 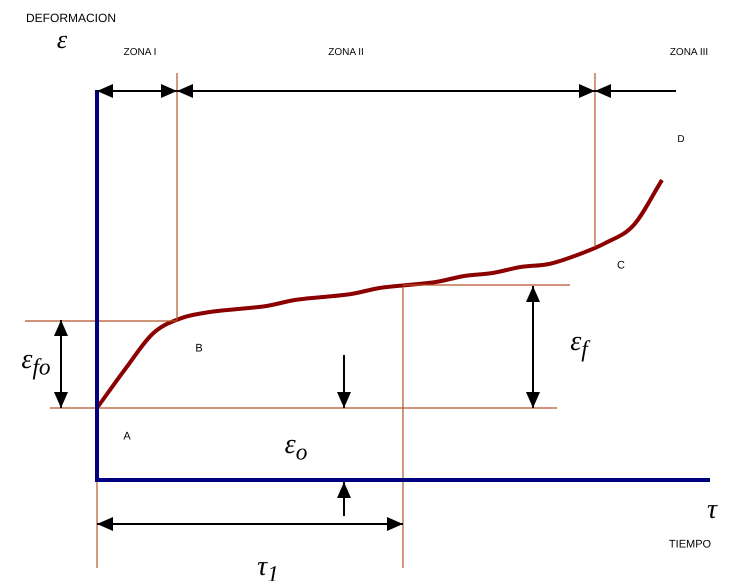 What do you see at coordinates (712, 509) in the screenshot?
I see `text: τ` at bounding box center [712, 509].